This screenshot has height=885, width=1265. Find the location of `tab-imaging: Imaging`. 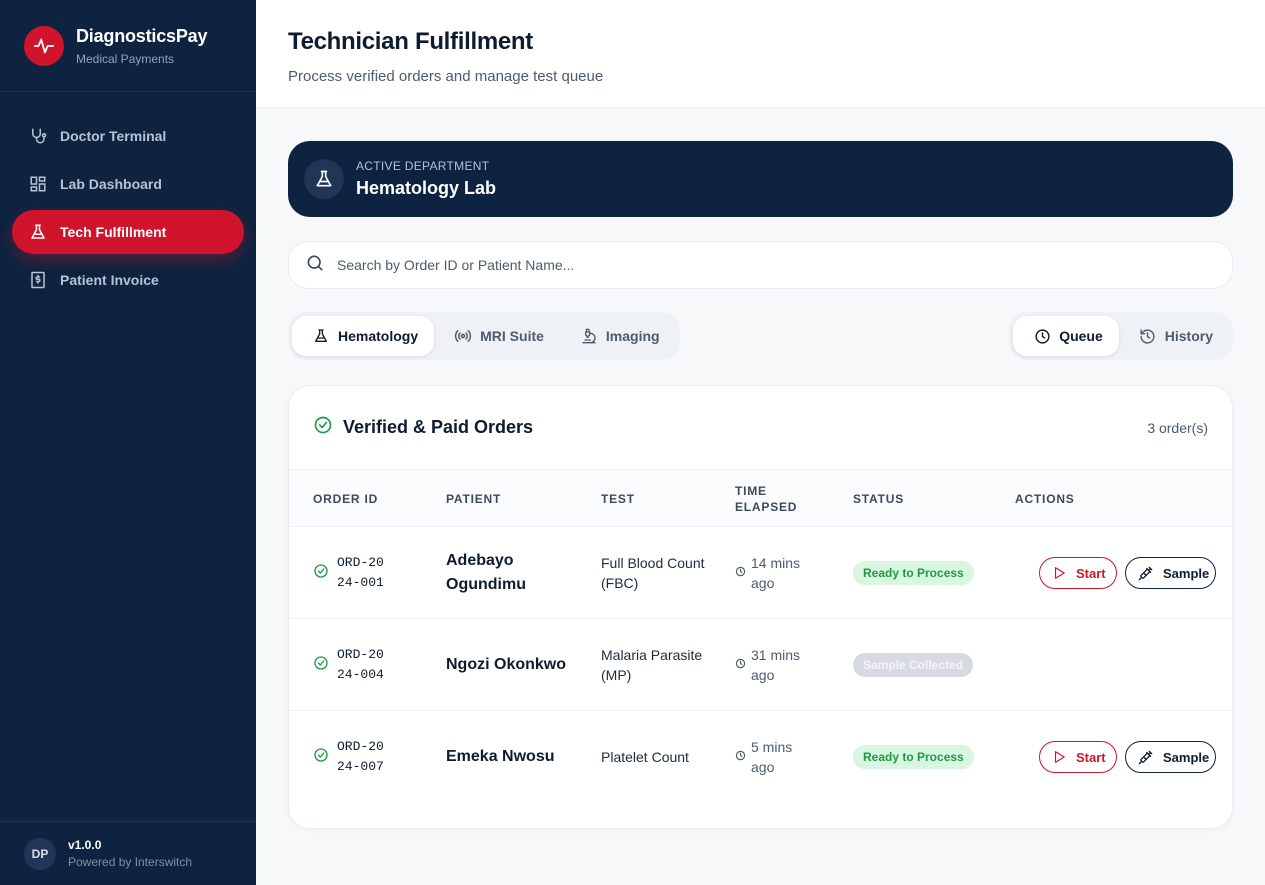

tab-imaging: Imaging is located at coordinates (618, 336).